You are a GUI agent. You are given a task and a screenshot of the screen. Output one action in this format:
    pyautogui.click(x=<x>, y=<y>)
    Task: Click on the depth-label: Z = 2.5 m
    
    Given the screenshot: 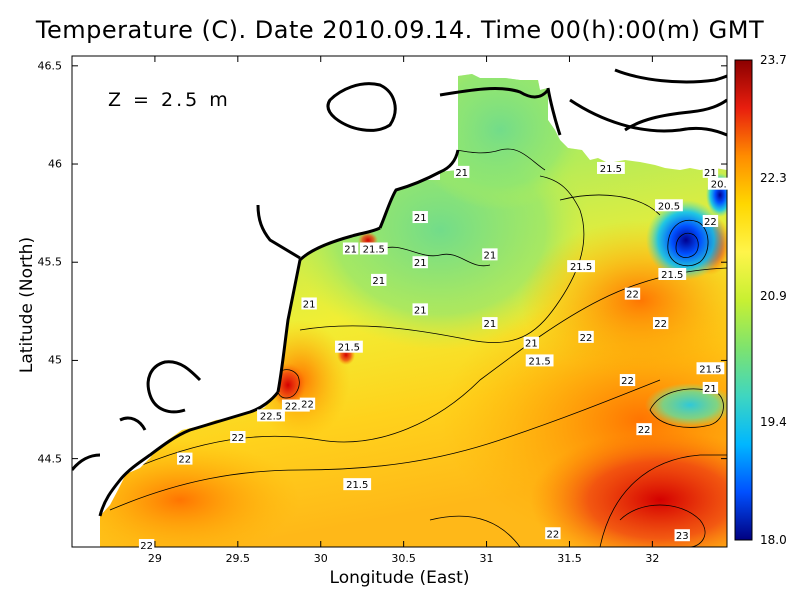 What is the action you would take?
    pyautogui.click(x=169, y=100)
    